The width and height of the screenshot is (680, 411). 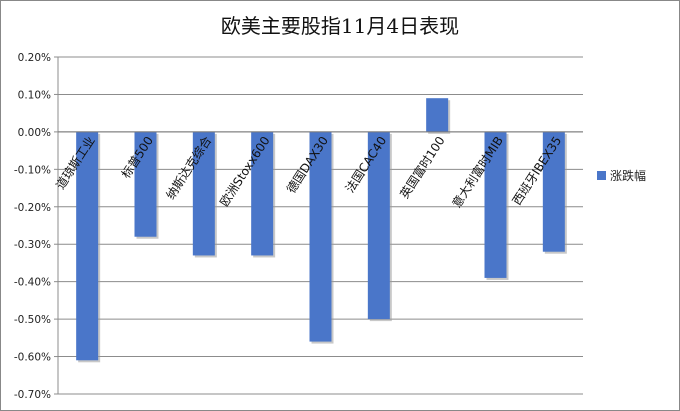 What do you see at coordinates (34, 133) in the screenshot?
I see `y-tick-label: 0.00%` at bounding box center [34, 133].